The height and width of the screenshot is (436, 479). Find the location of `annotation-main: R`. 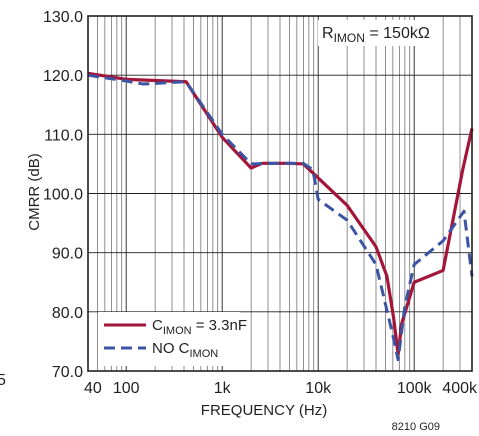

annotation-main: R is located at coordinates (328, 33).